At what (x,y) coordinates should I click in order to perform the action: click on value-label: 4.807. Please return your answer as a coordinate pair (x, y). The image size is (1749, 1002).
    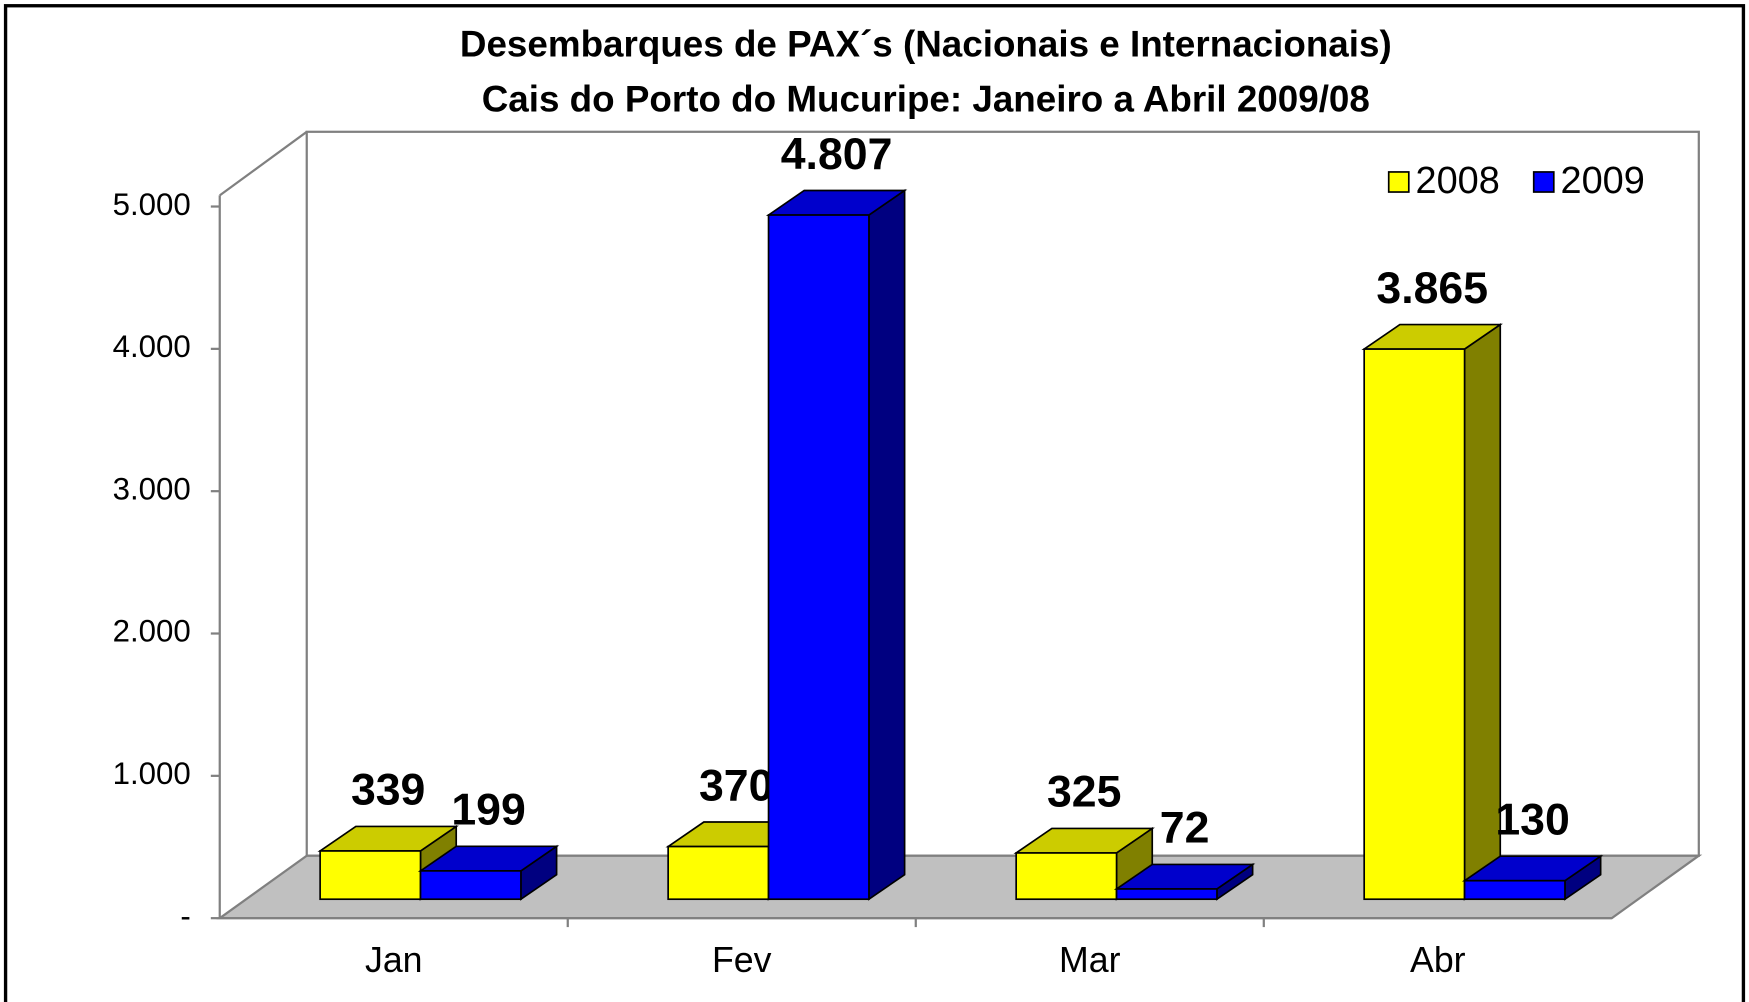
    Looking at the image, I should click on (837, 154).